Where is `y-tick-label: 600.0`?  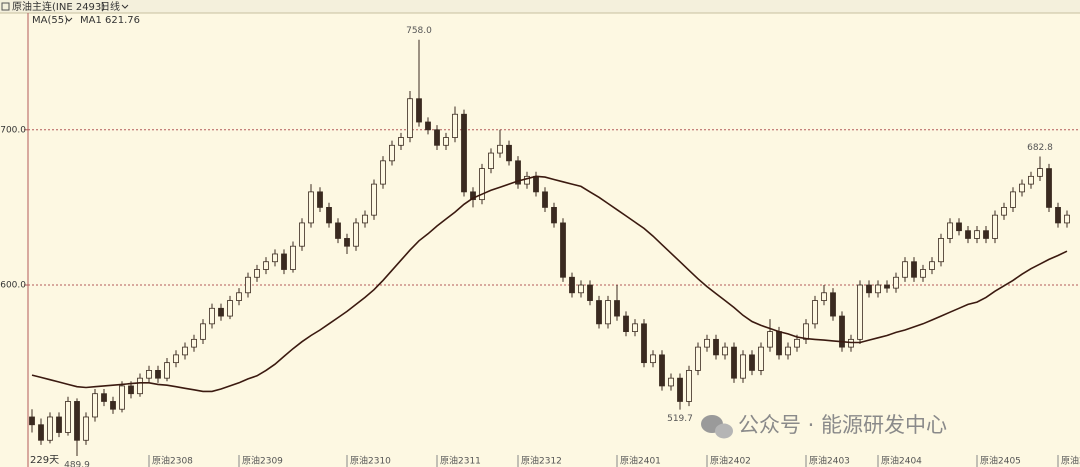 y-tick-label: 600.0 is located at coordinates (13, 286).